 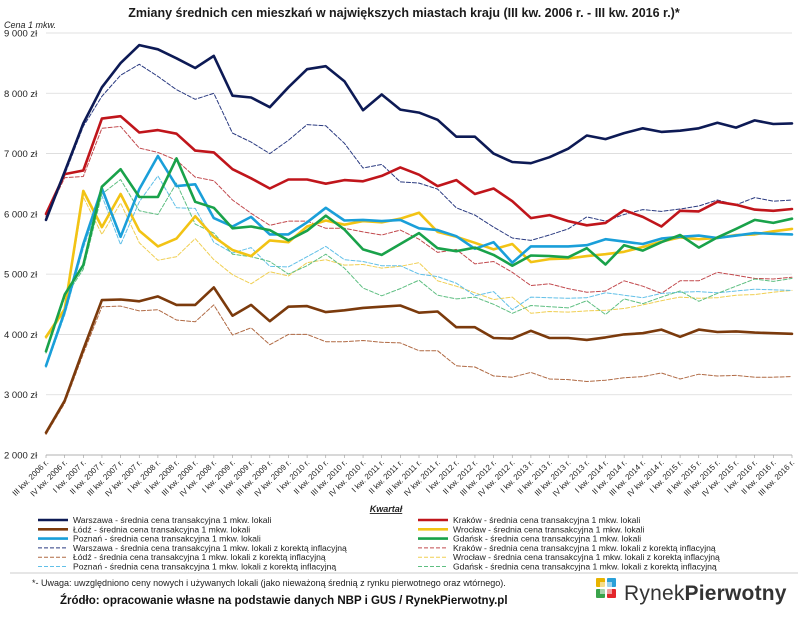 I want to click on y-axis-label: Cena 1 mkw., so click(x=30, y=25).